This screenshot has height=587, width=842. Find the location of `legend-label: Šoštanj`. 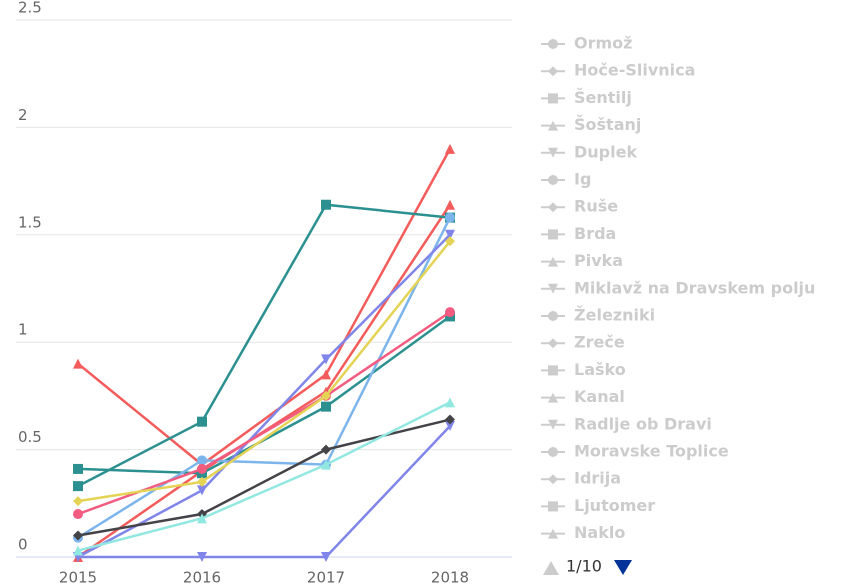

legend-label: Šoštanj is located at coordinates (607, 124).